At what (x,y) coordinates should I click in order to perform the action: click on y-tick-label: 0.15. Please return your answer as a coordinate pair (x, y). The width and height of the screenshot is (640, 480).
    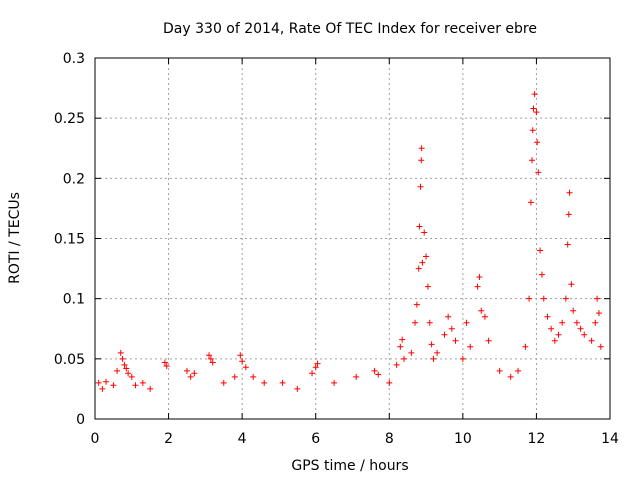
    Looking at the image, I should click on (69, 240).